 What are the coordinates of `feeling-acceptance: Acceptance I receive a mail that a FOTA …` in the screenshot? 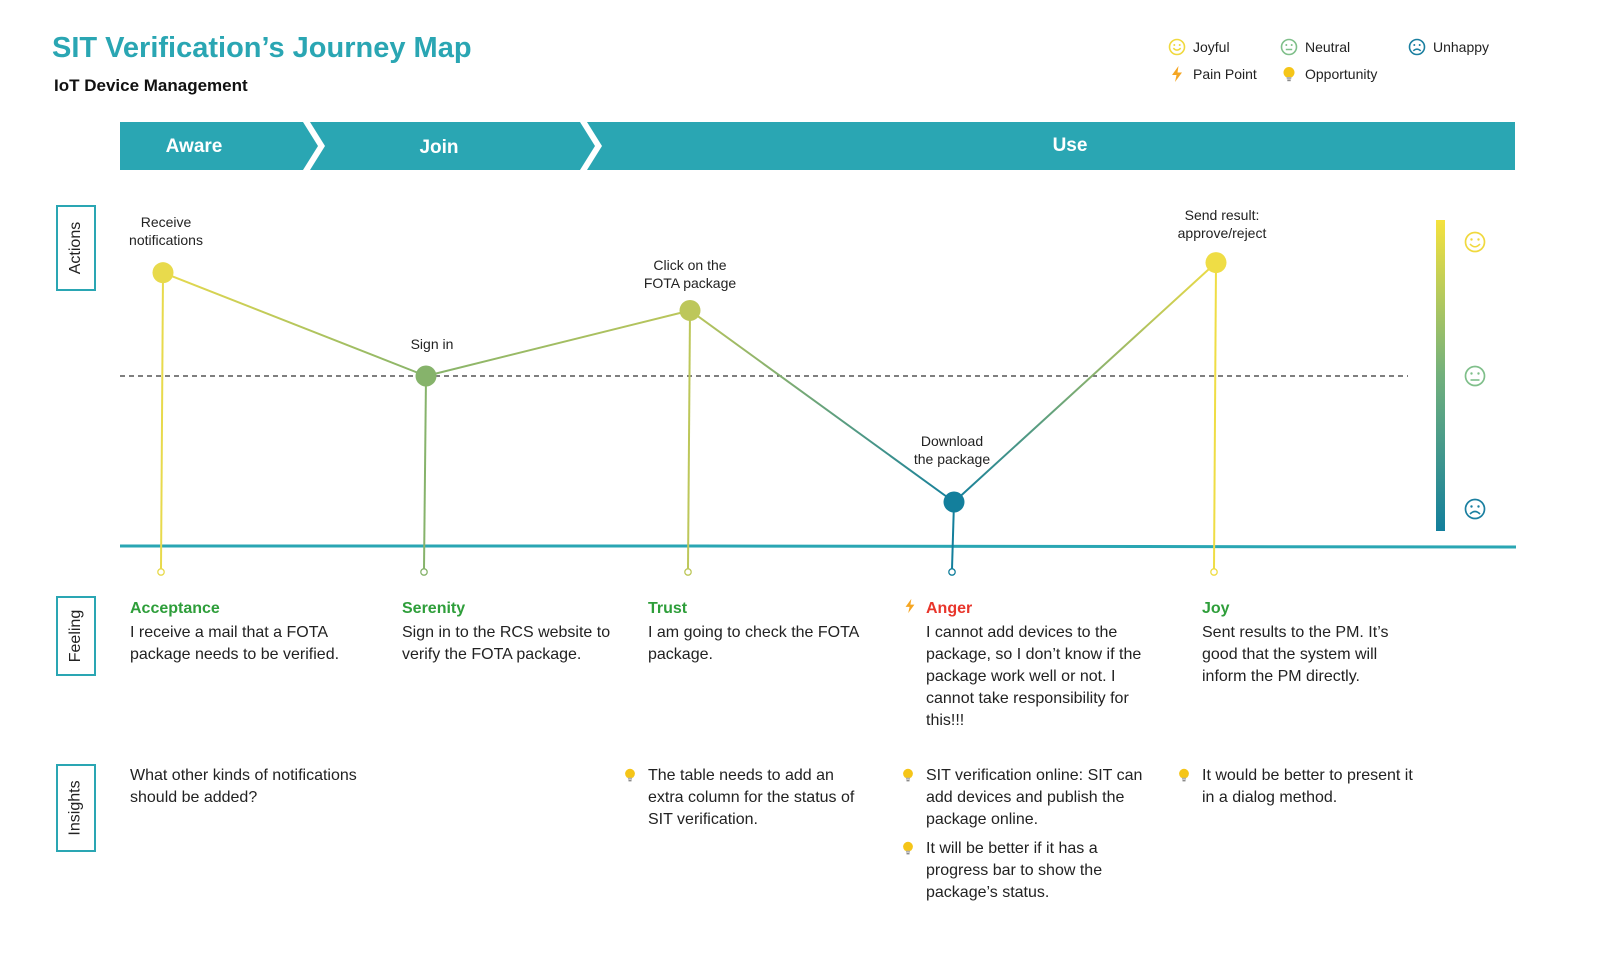 It's located at (255, 633).